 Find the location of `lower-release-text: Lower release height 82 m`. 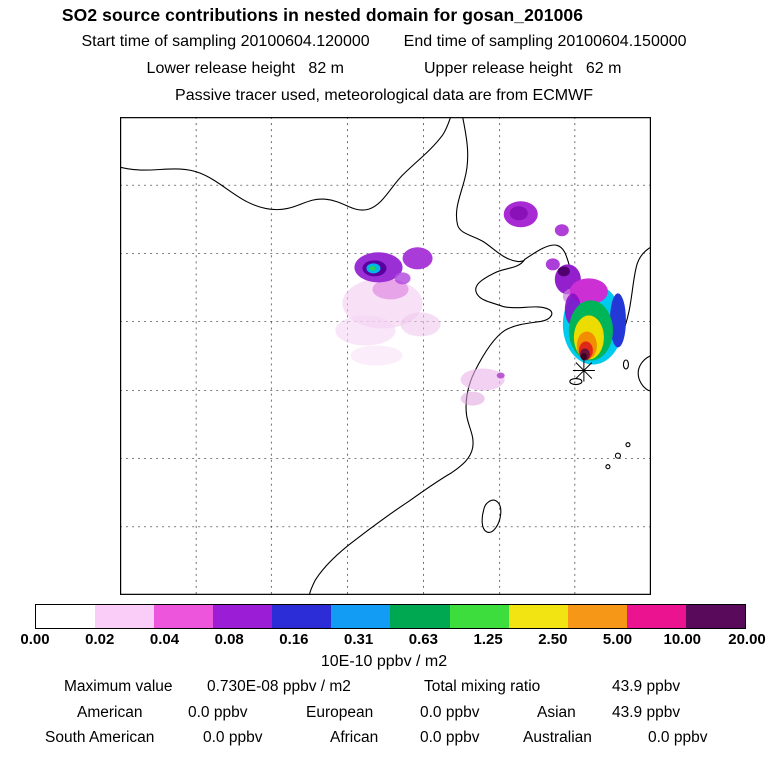

lower-release-text: Lower release height 82 m is located at coordinates (245, 68).